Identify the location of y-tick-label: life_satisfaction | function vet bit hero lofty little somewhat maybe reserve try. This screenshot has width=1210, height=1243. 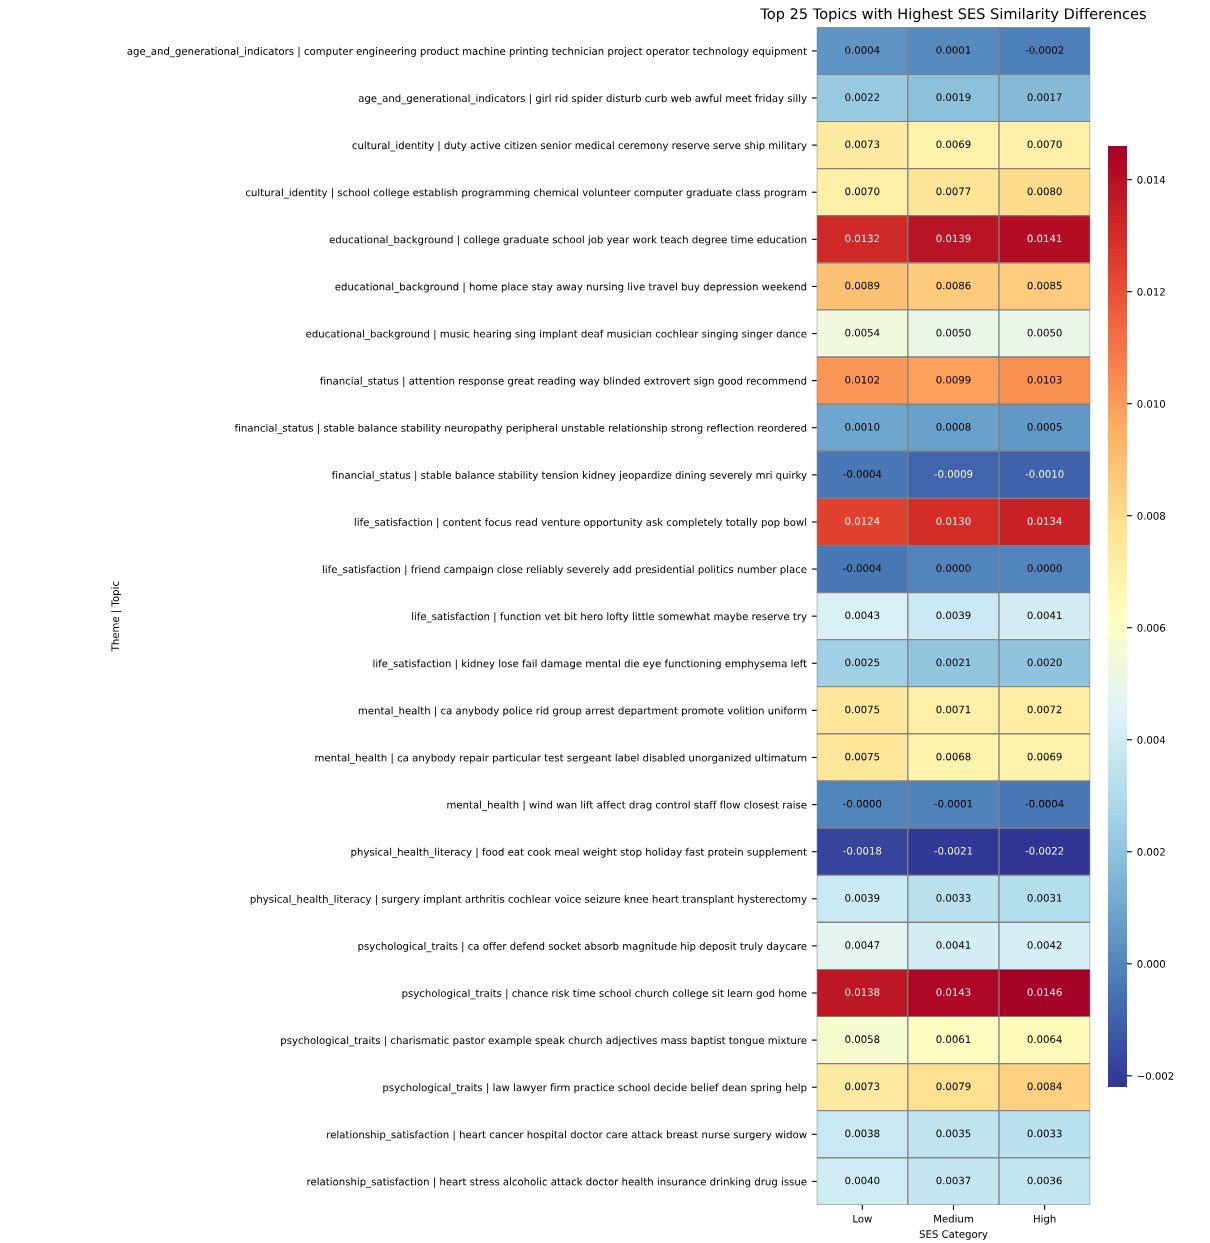
(609, 617).